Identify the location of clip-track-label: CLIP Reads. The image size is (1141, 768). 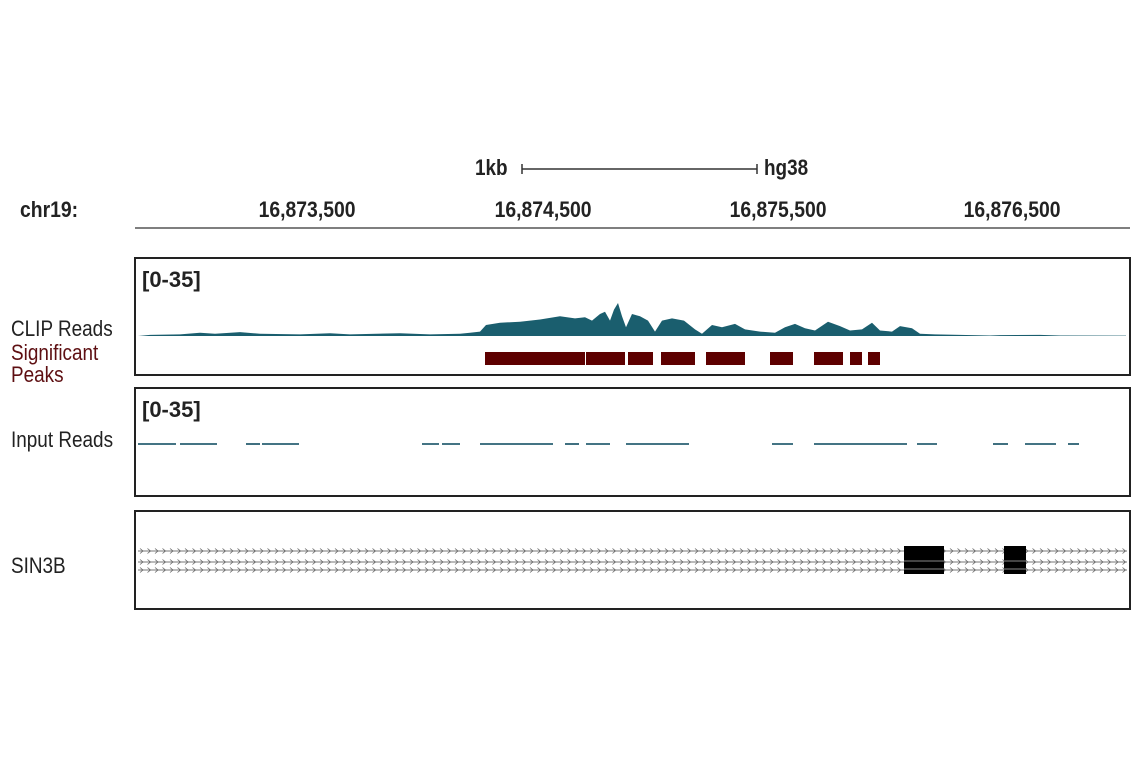
(62, 328).